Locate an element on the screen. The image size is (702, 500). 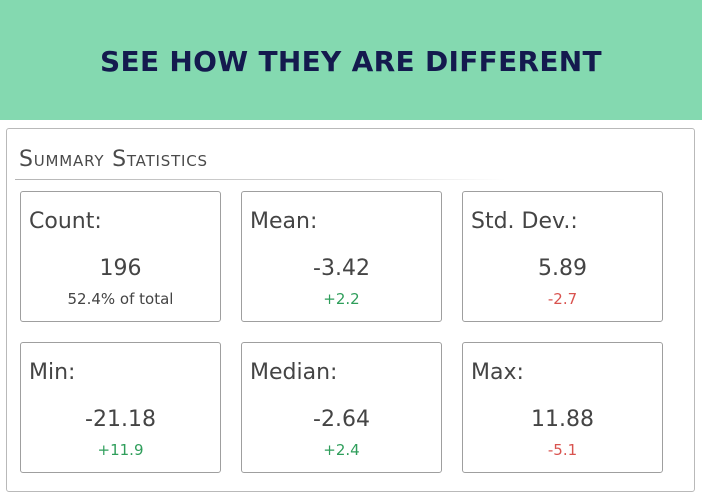
stat-card-count: Count: 196 52.4% of total is located at coordinates (120, 256).